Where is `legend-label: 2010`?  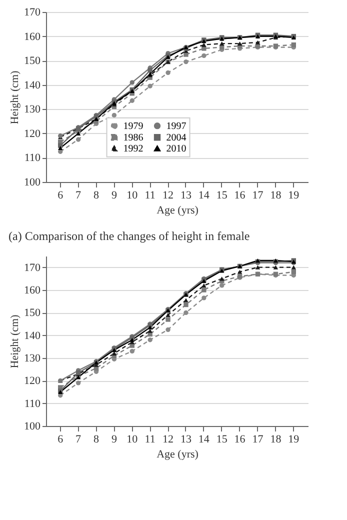 legend-label: 2010 is located at coordinates (176, 148).